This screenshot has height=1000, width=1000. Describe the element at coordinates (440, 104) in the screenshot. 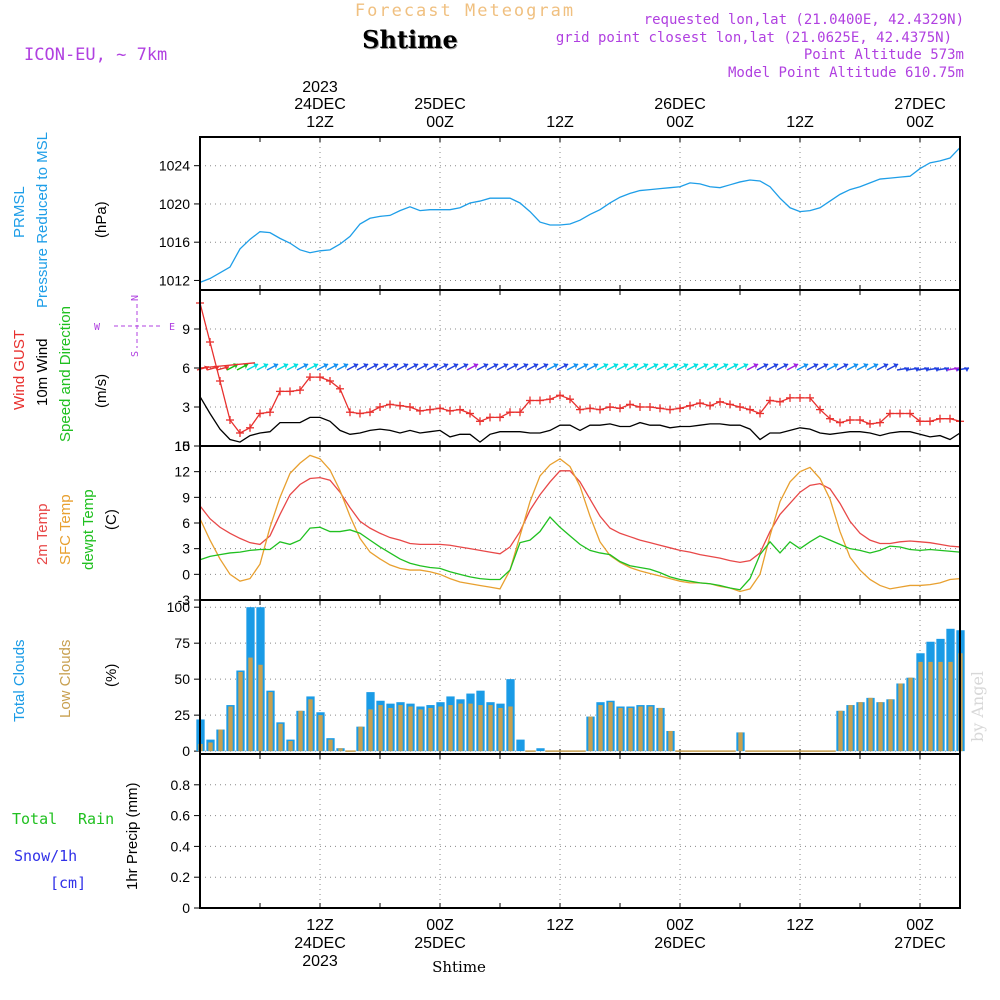

I see `top-date-label: 25DEC` at that location.